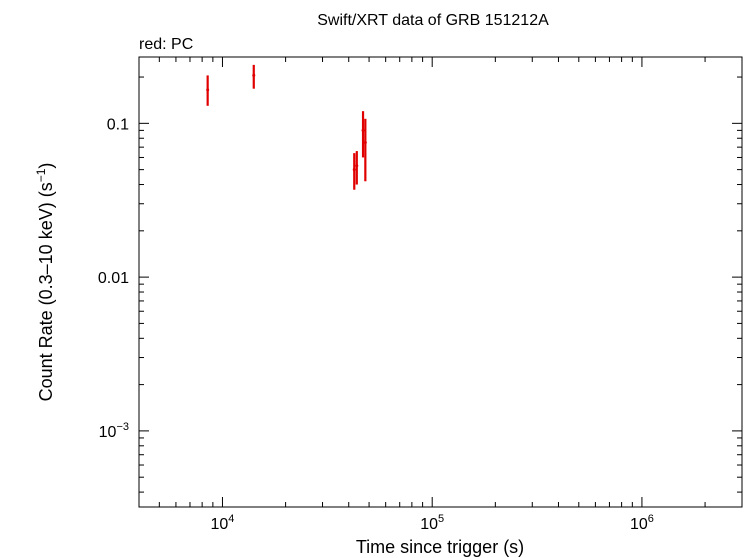  What do you see at coordinates (41, 175) in the screenshot?
I see `y-axis-label-exponent: −1` at bounding box center [41, 175].